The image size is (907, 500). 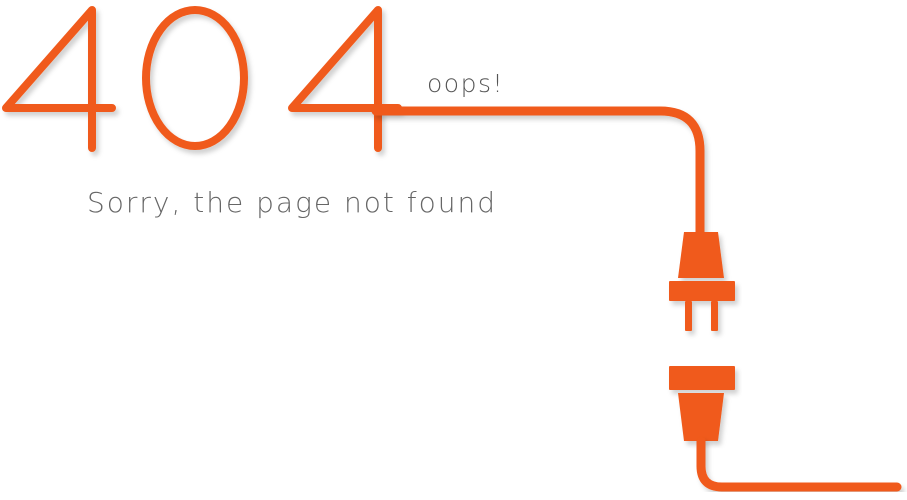 I want to click on oops-label: oops!, so click(x=465, y=83).